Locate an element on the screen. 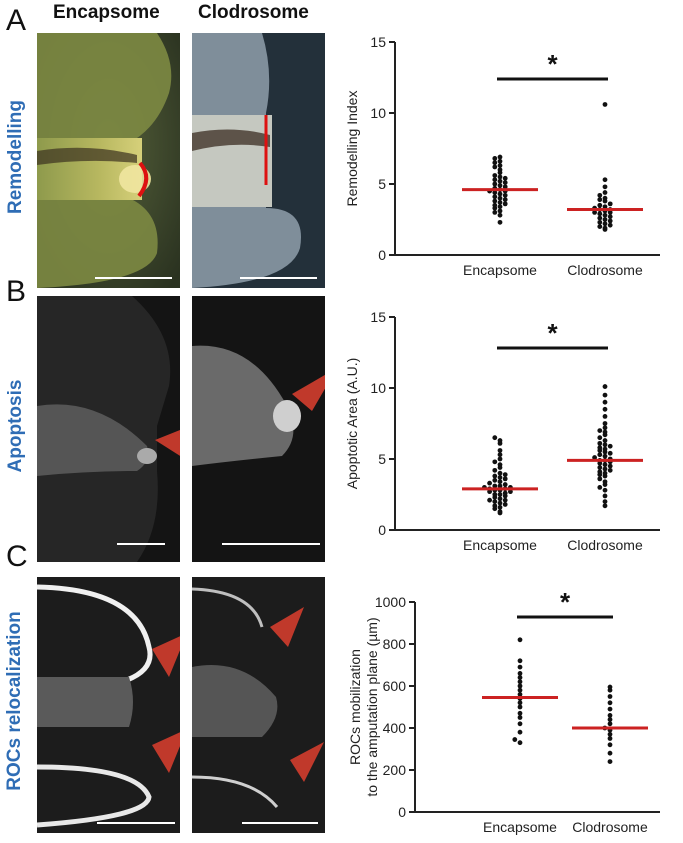 This screenshot has width=683, height=843. column-heading-clodrosome: Clodrosome is located at coordinates (253, 12).